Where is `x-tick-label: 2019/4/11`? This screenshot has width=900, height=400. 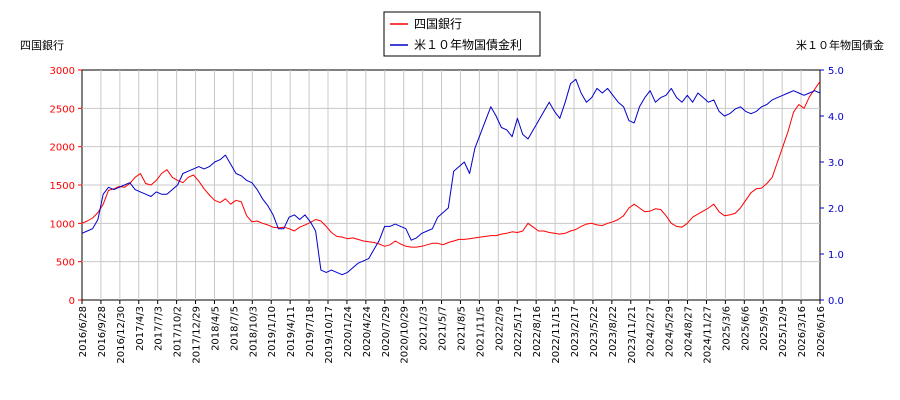
x-tick-label: 2019/4/11 is located at coordinates (291, 331).